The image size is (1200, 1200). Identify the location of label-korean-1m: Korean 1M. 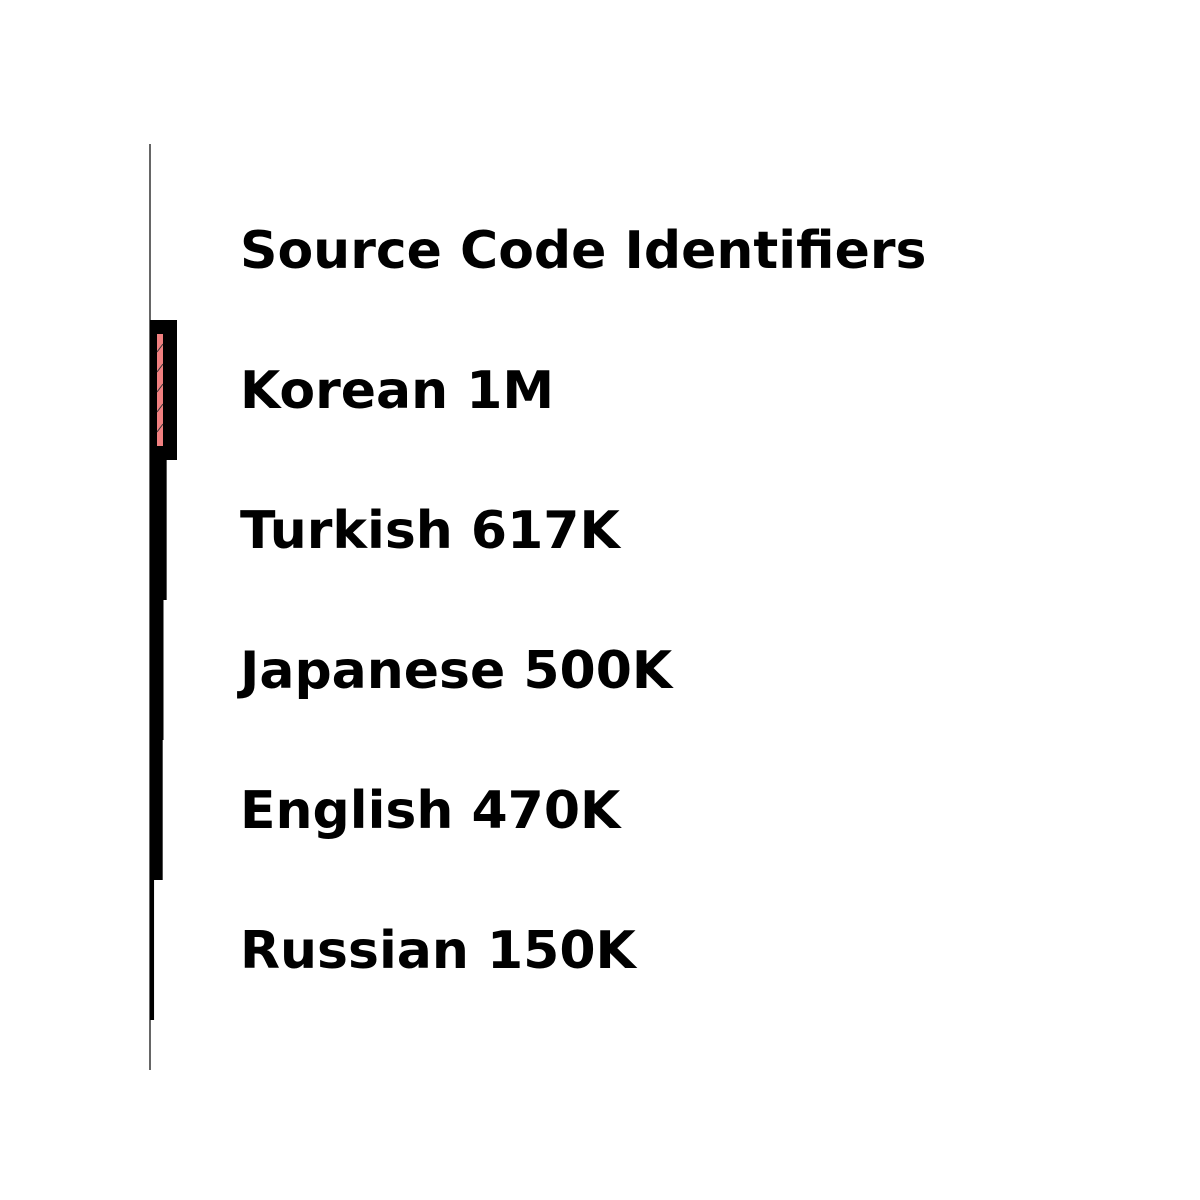
(397, 391).